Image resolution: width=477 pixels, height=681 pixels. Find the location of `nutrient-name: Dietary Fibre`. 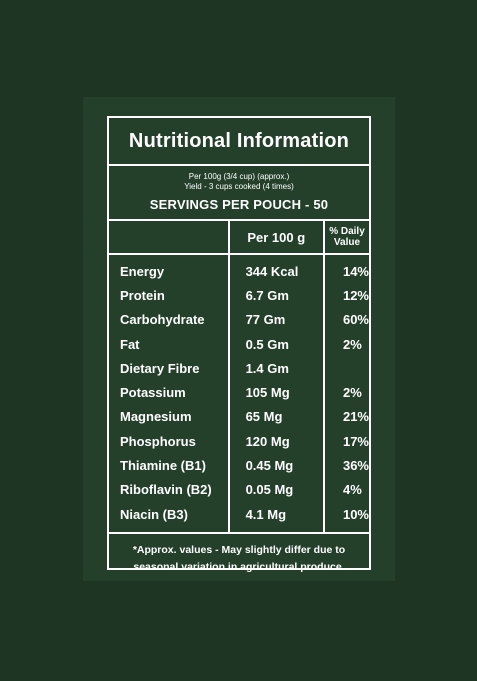

nutrient-name: Dietary Fibre is located at coordinates (160, 368).